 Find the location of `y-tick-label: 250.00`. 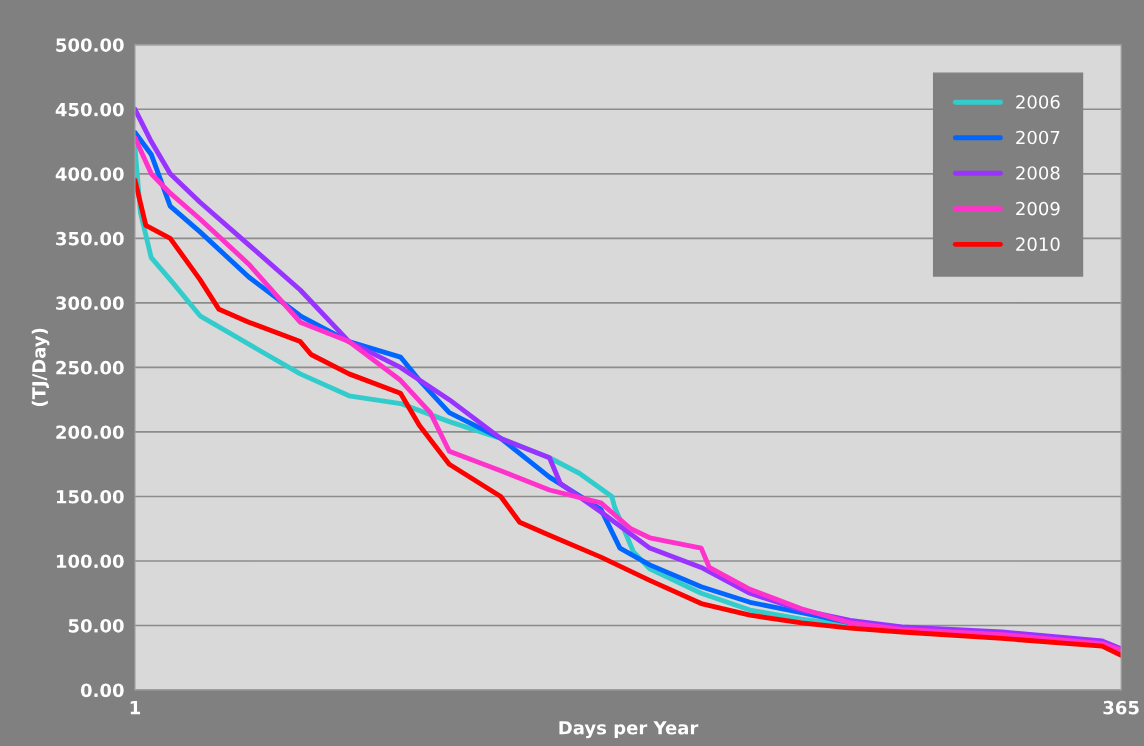

y-tick-label: 250.00 is located at coordinates (90, 367).